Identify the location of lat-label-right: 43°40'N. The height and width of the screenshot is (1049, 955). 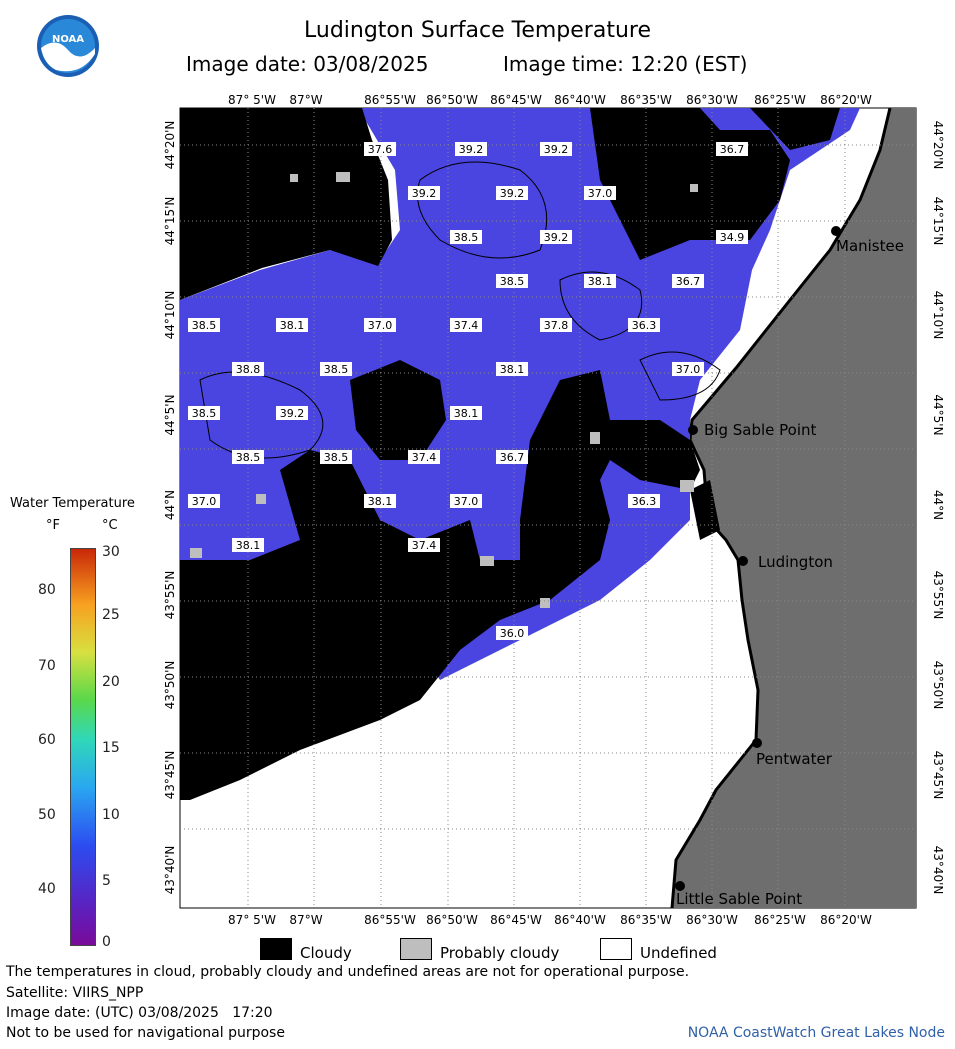
(938, 870).